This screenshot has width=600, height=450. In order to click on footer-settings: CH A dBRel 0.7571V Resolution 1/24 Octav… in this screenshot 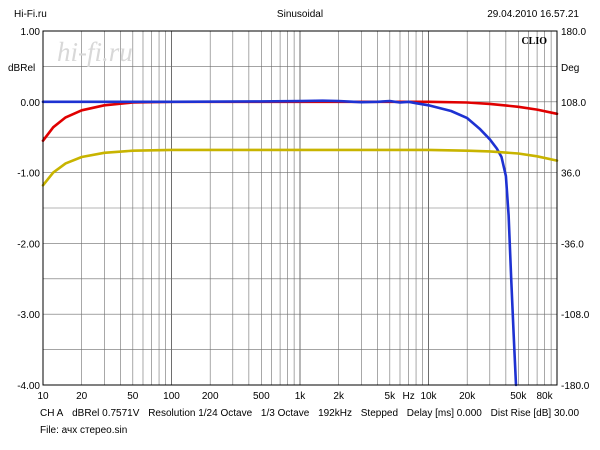, I will do `click(312, 413)`.